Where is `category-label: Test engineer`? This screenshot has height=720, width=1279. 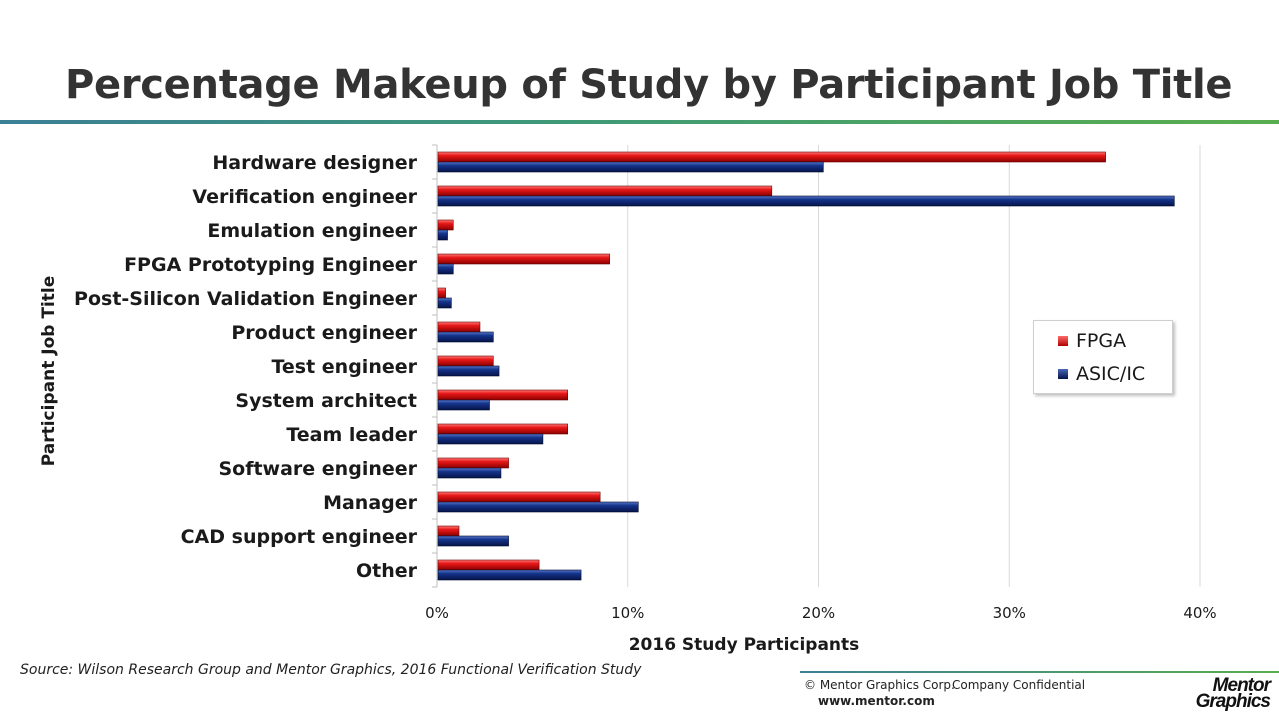
category-label: Test engineer is located at coordinates (344, 367).